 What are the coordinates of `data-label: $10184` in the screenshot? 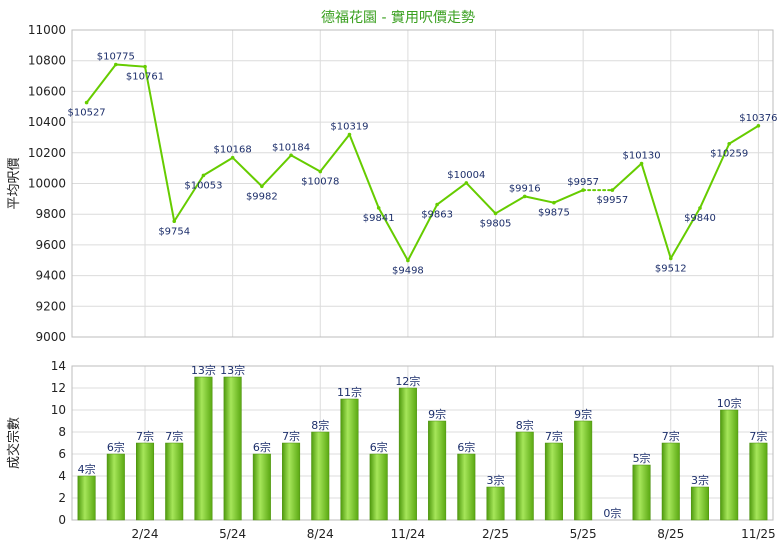 It's located at (291, 147).